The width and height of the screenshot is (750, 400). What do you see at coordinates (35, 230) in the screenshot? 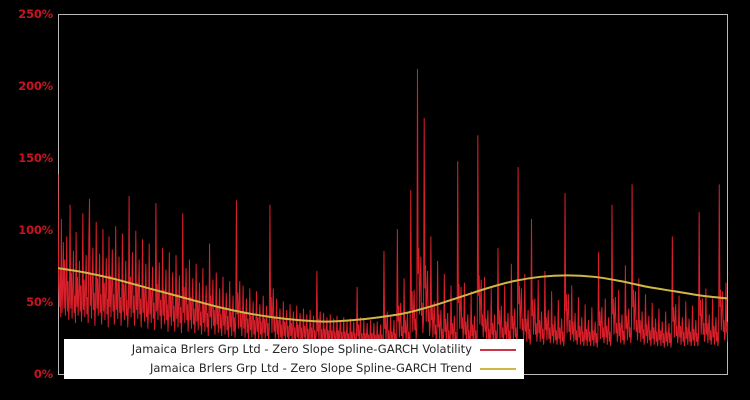
I see `y-tick-label-100: 100%` at bounding box center [35, 230].